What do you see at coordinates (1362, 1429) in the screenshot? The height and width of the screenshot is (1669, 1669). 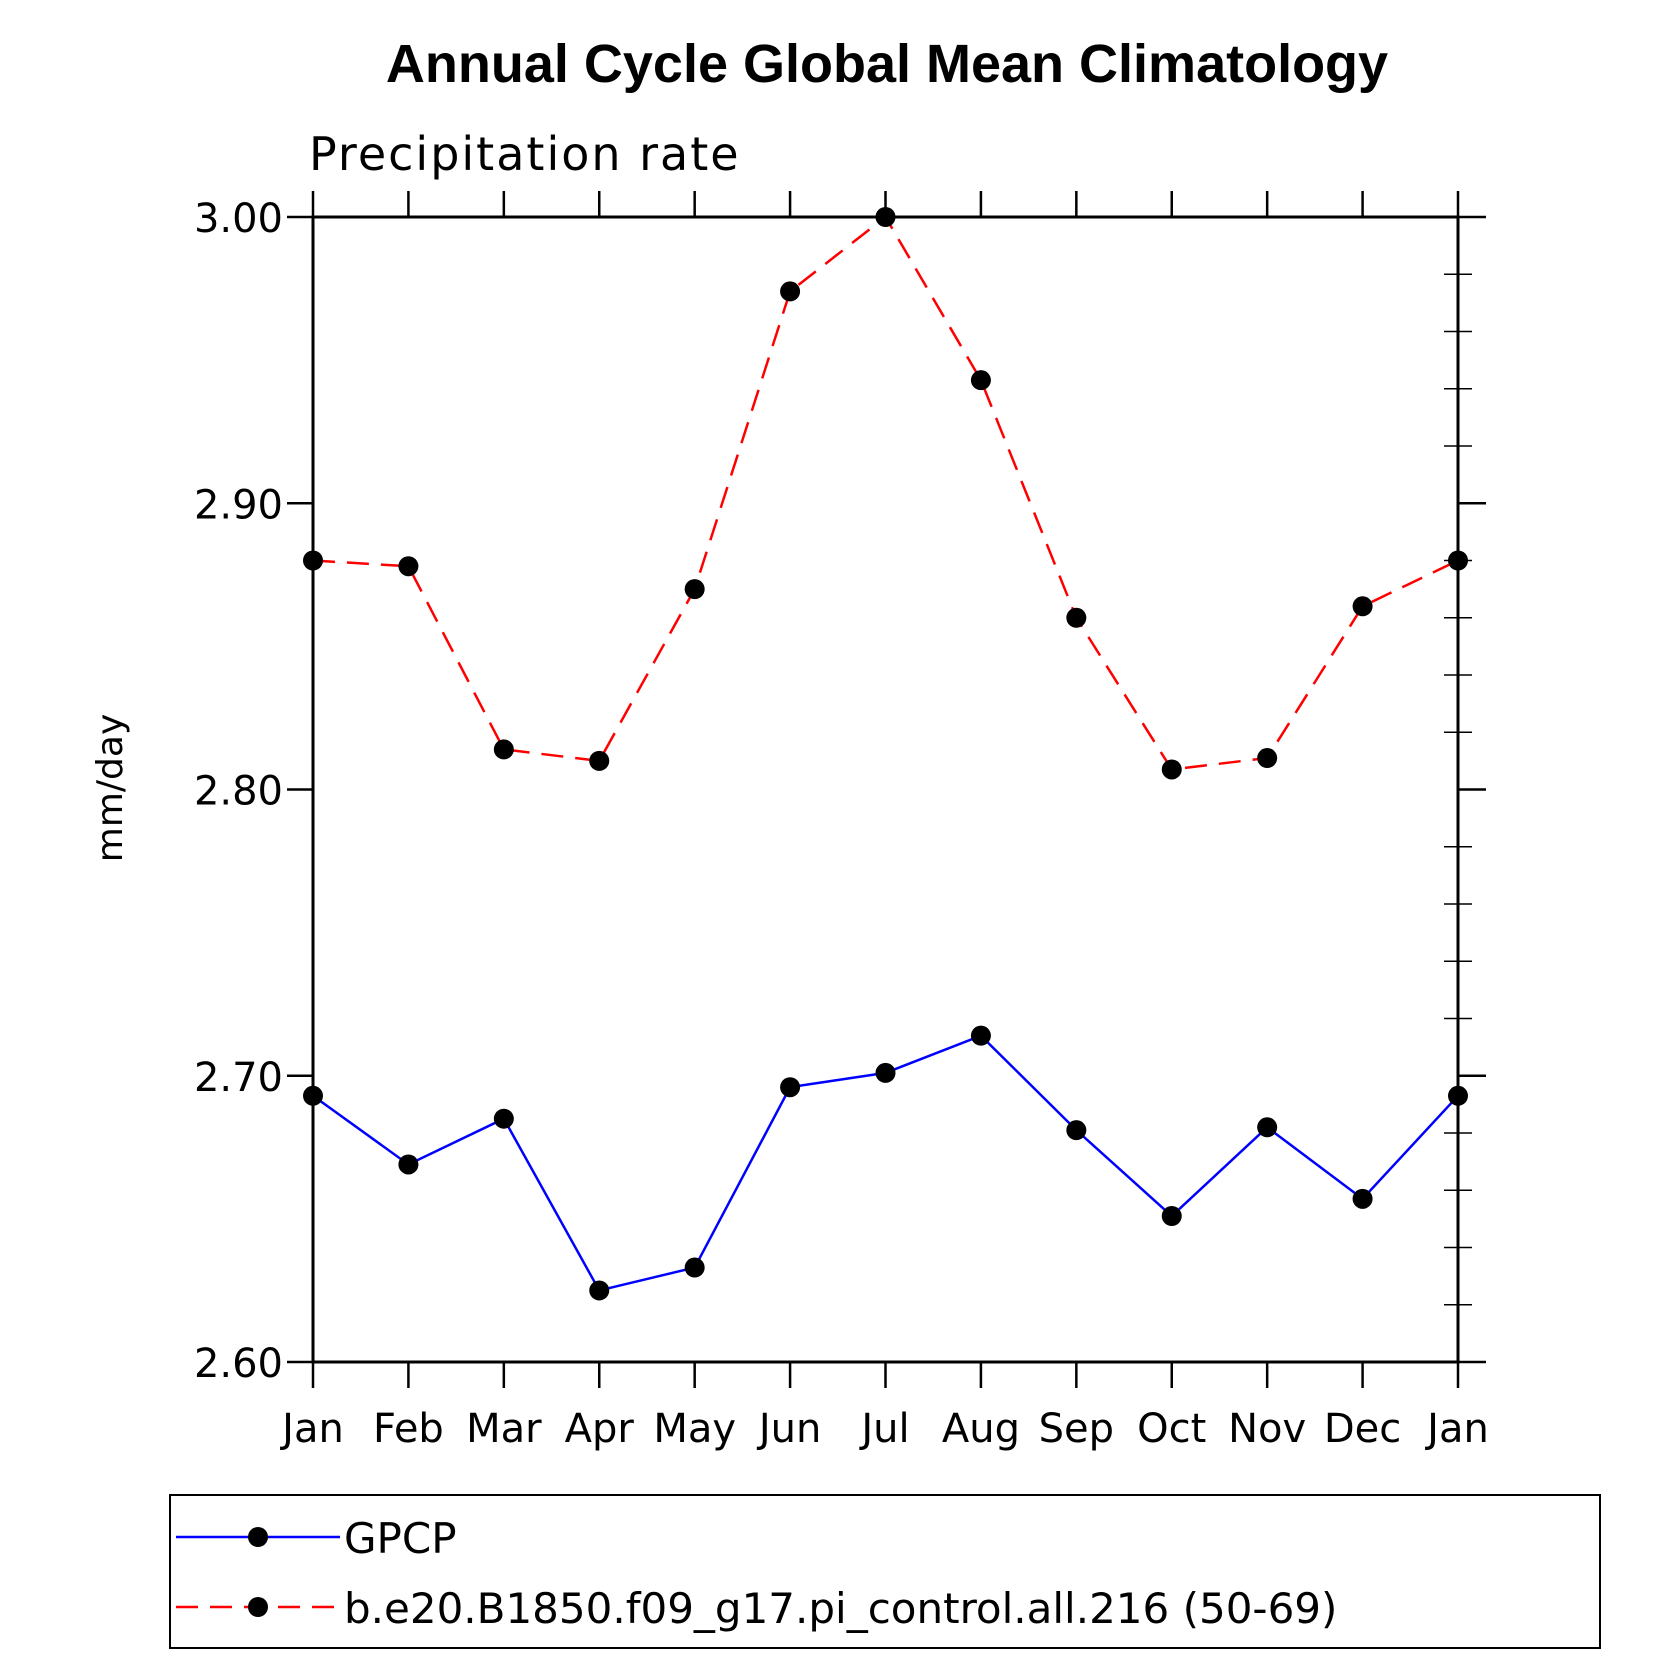 I see `x-tick-label: Dec` at bounding box center [1362, 1429].